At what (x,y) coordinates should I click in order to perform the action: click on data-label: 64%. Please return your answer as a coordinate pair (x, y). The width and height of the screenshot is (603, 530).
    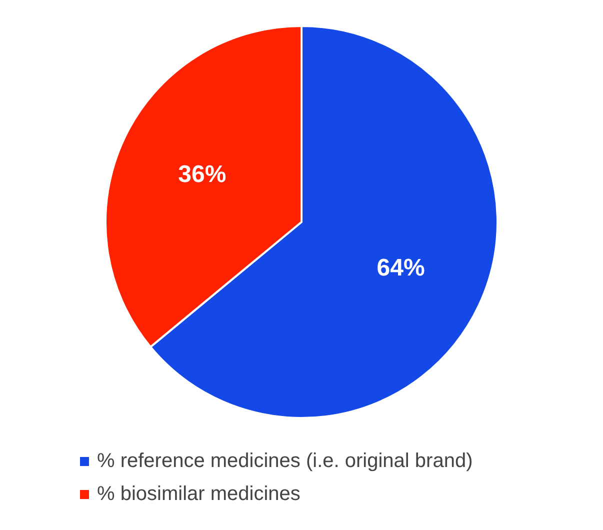
    Looking at the image, I should click on (400, 268).